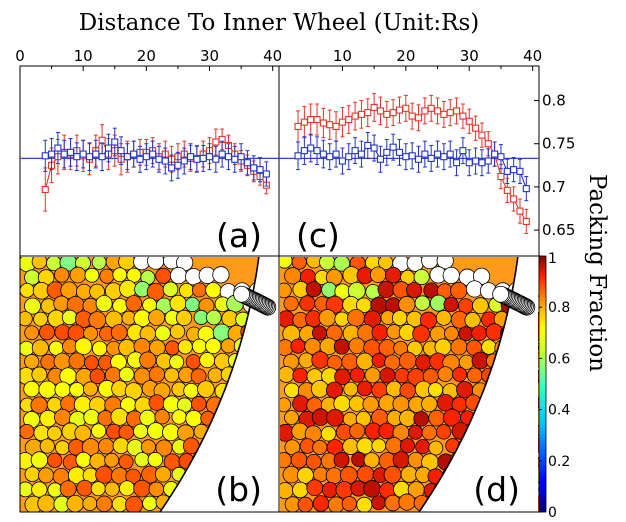 The height and width of the screenshot is (522, 626). What do you see at coordinates (554, 165) in the screenshot?
I see `panel-c-y-ticks: 0.65 0.7 0.75 0.8` at bounding box center [554, 165].